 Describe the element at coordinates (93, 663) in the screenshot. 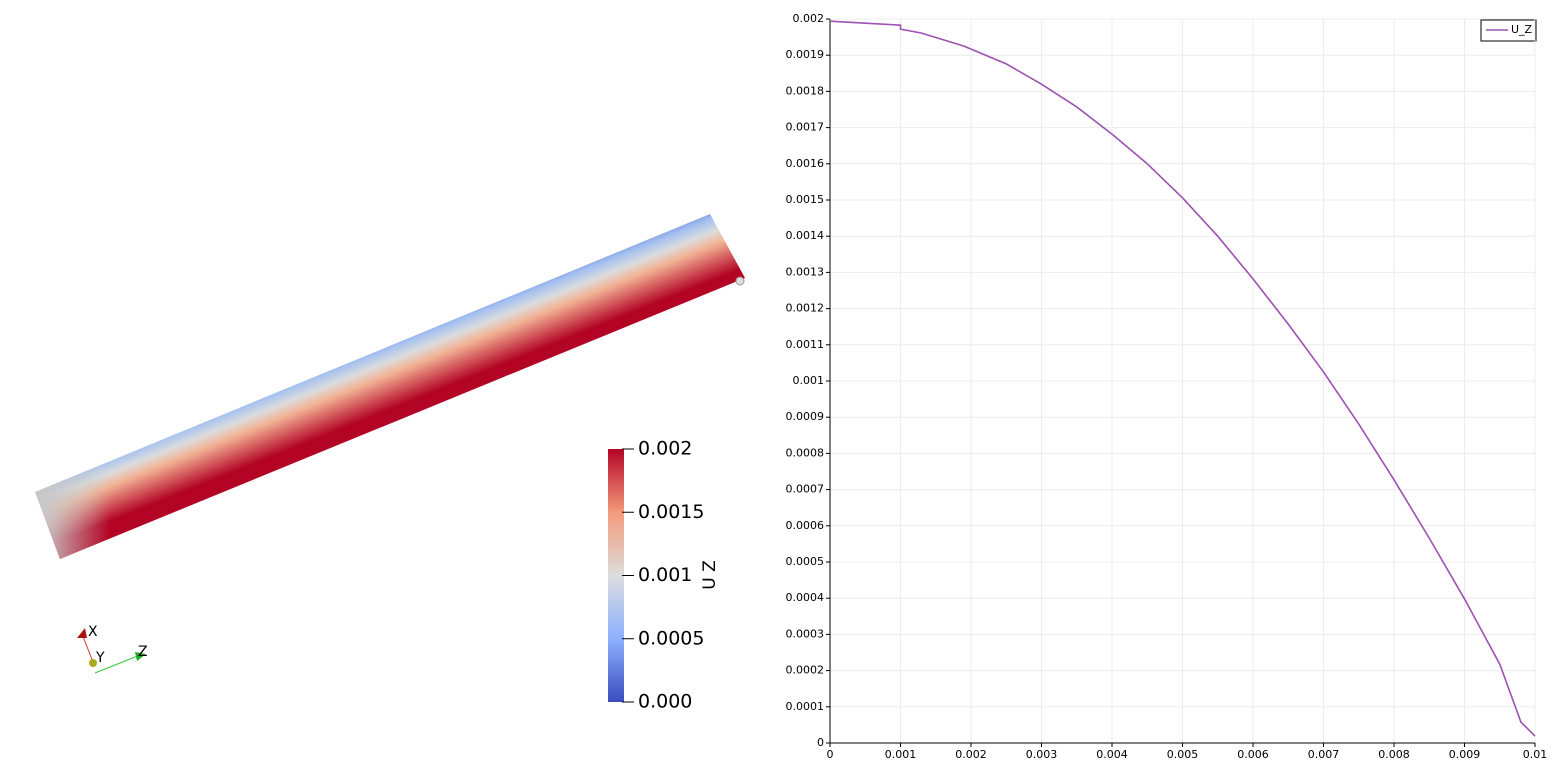

I see `axis-y-head` at that location.